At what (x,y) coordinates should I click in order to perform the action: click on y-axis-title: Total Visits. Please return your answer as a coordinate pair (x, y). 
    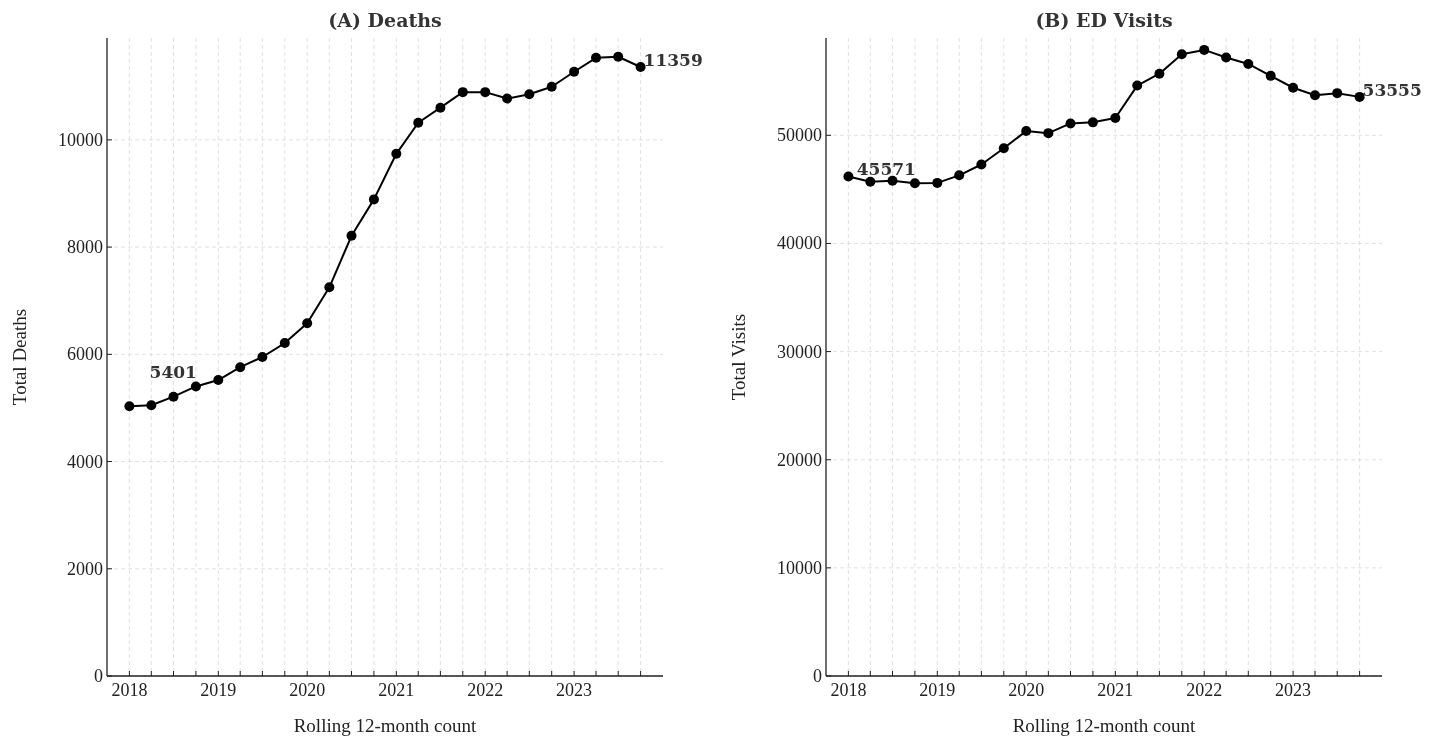
    Looking at the image, I should click on (738, 357).